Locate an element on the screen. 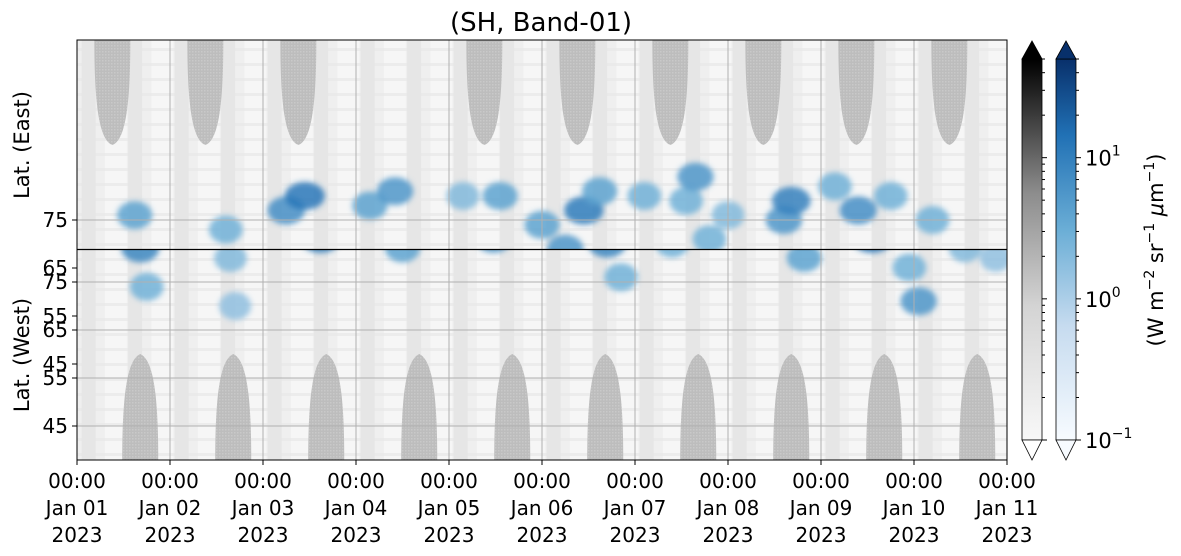  y-tick-label: 65 is located at coordinates (55, 268).